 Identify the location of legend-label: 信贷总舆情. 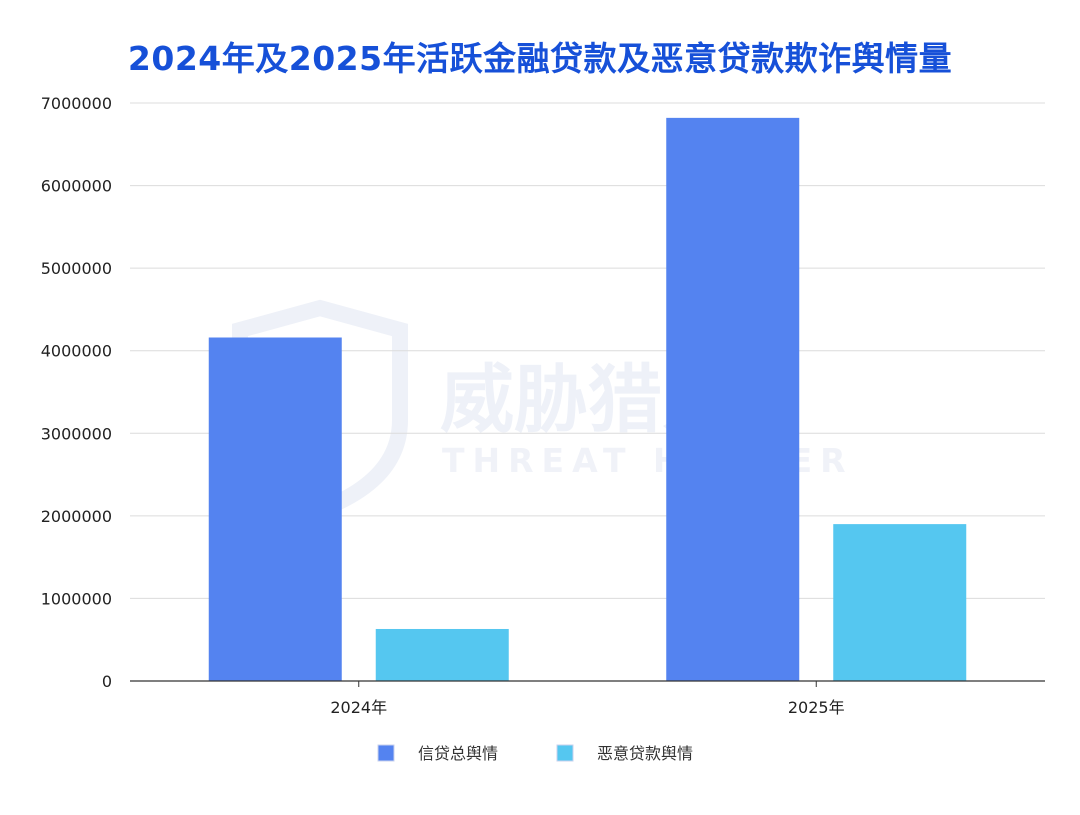
(458, 753).